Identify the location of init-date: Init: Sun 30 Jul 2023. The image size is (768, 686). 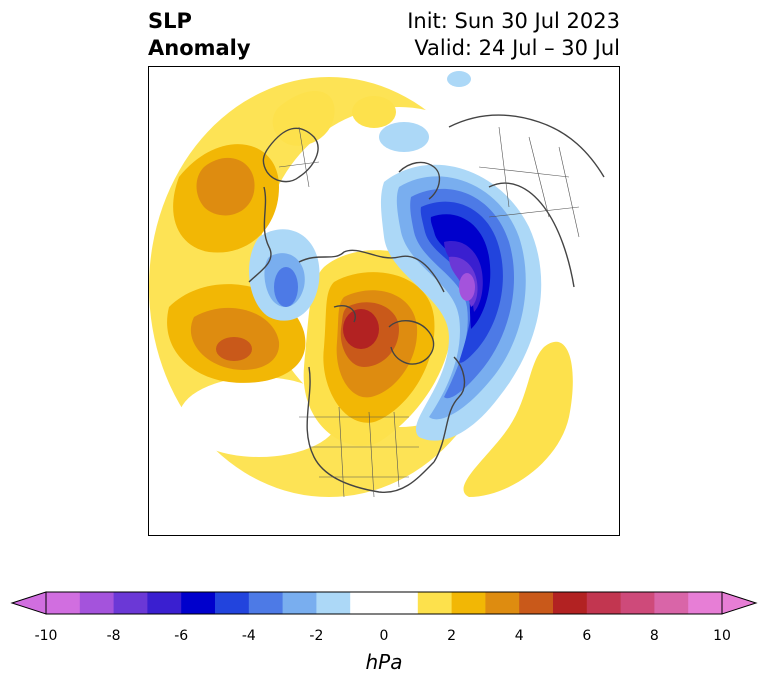
(513, 21).